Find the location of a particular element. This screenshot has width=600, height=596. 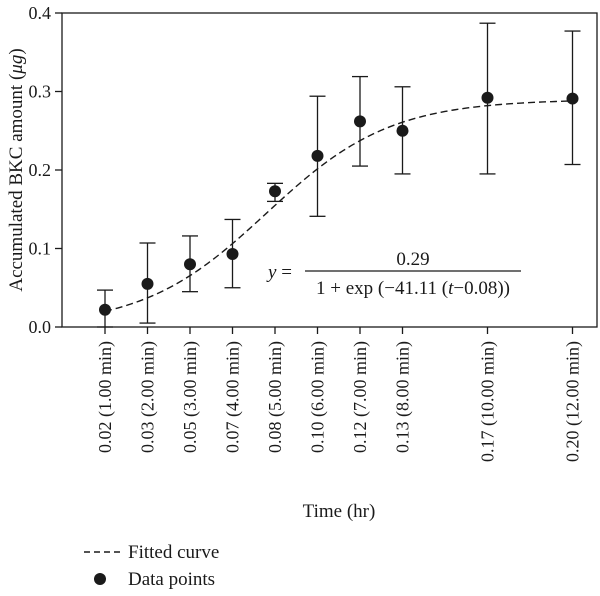

x-tick-label: 0.02 (1.00 min) is located at coordinates (105, 397).